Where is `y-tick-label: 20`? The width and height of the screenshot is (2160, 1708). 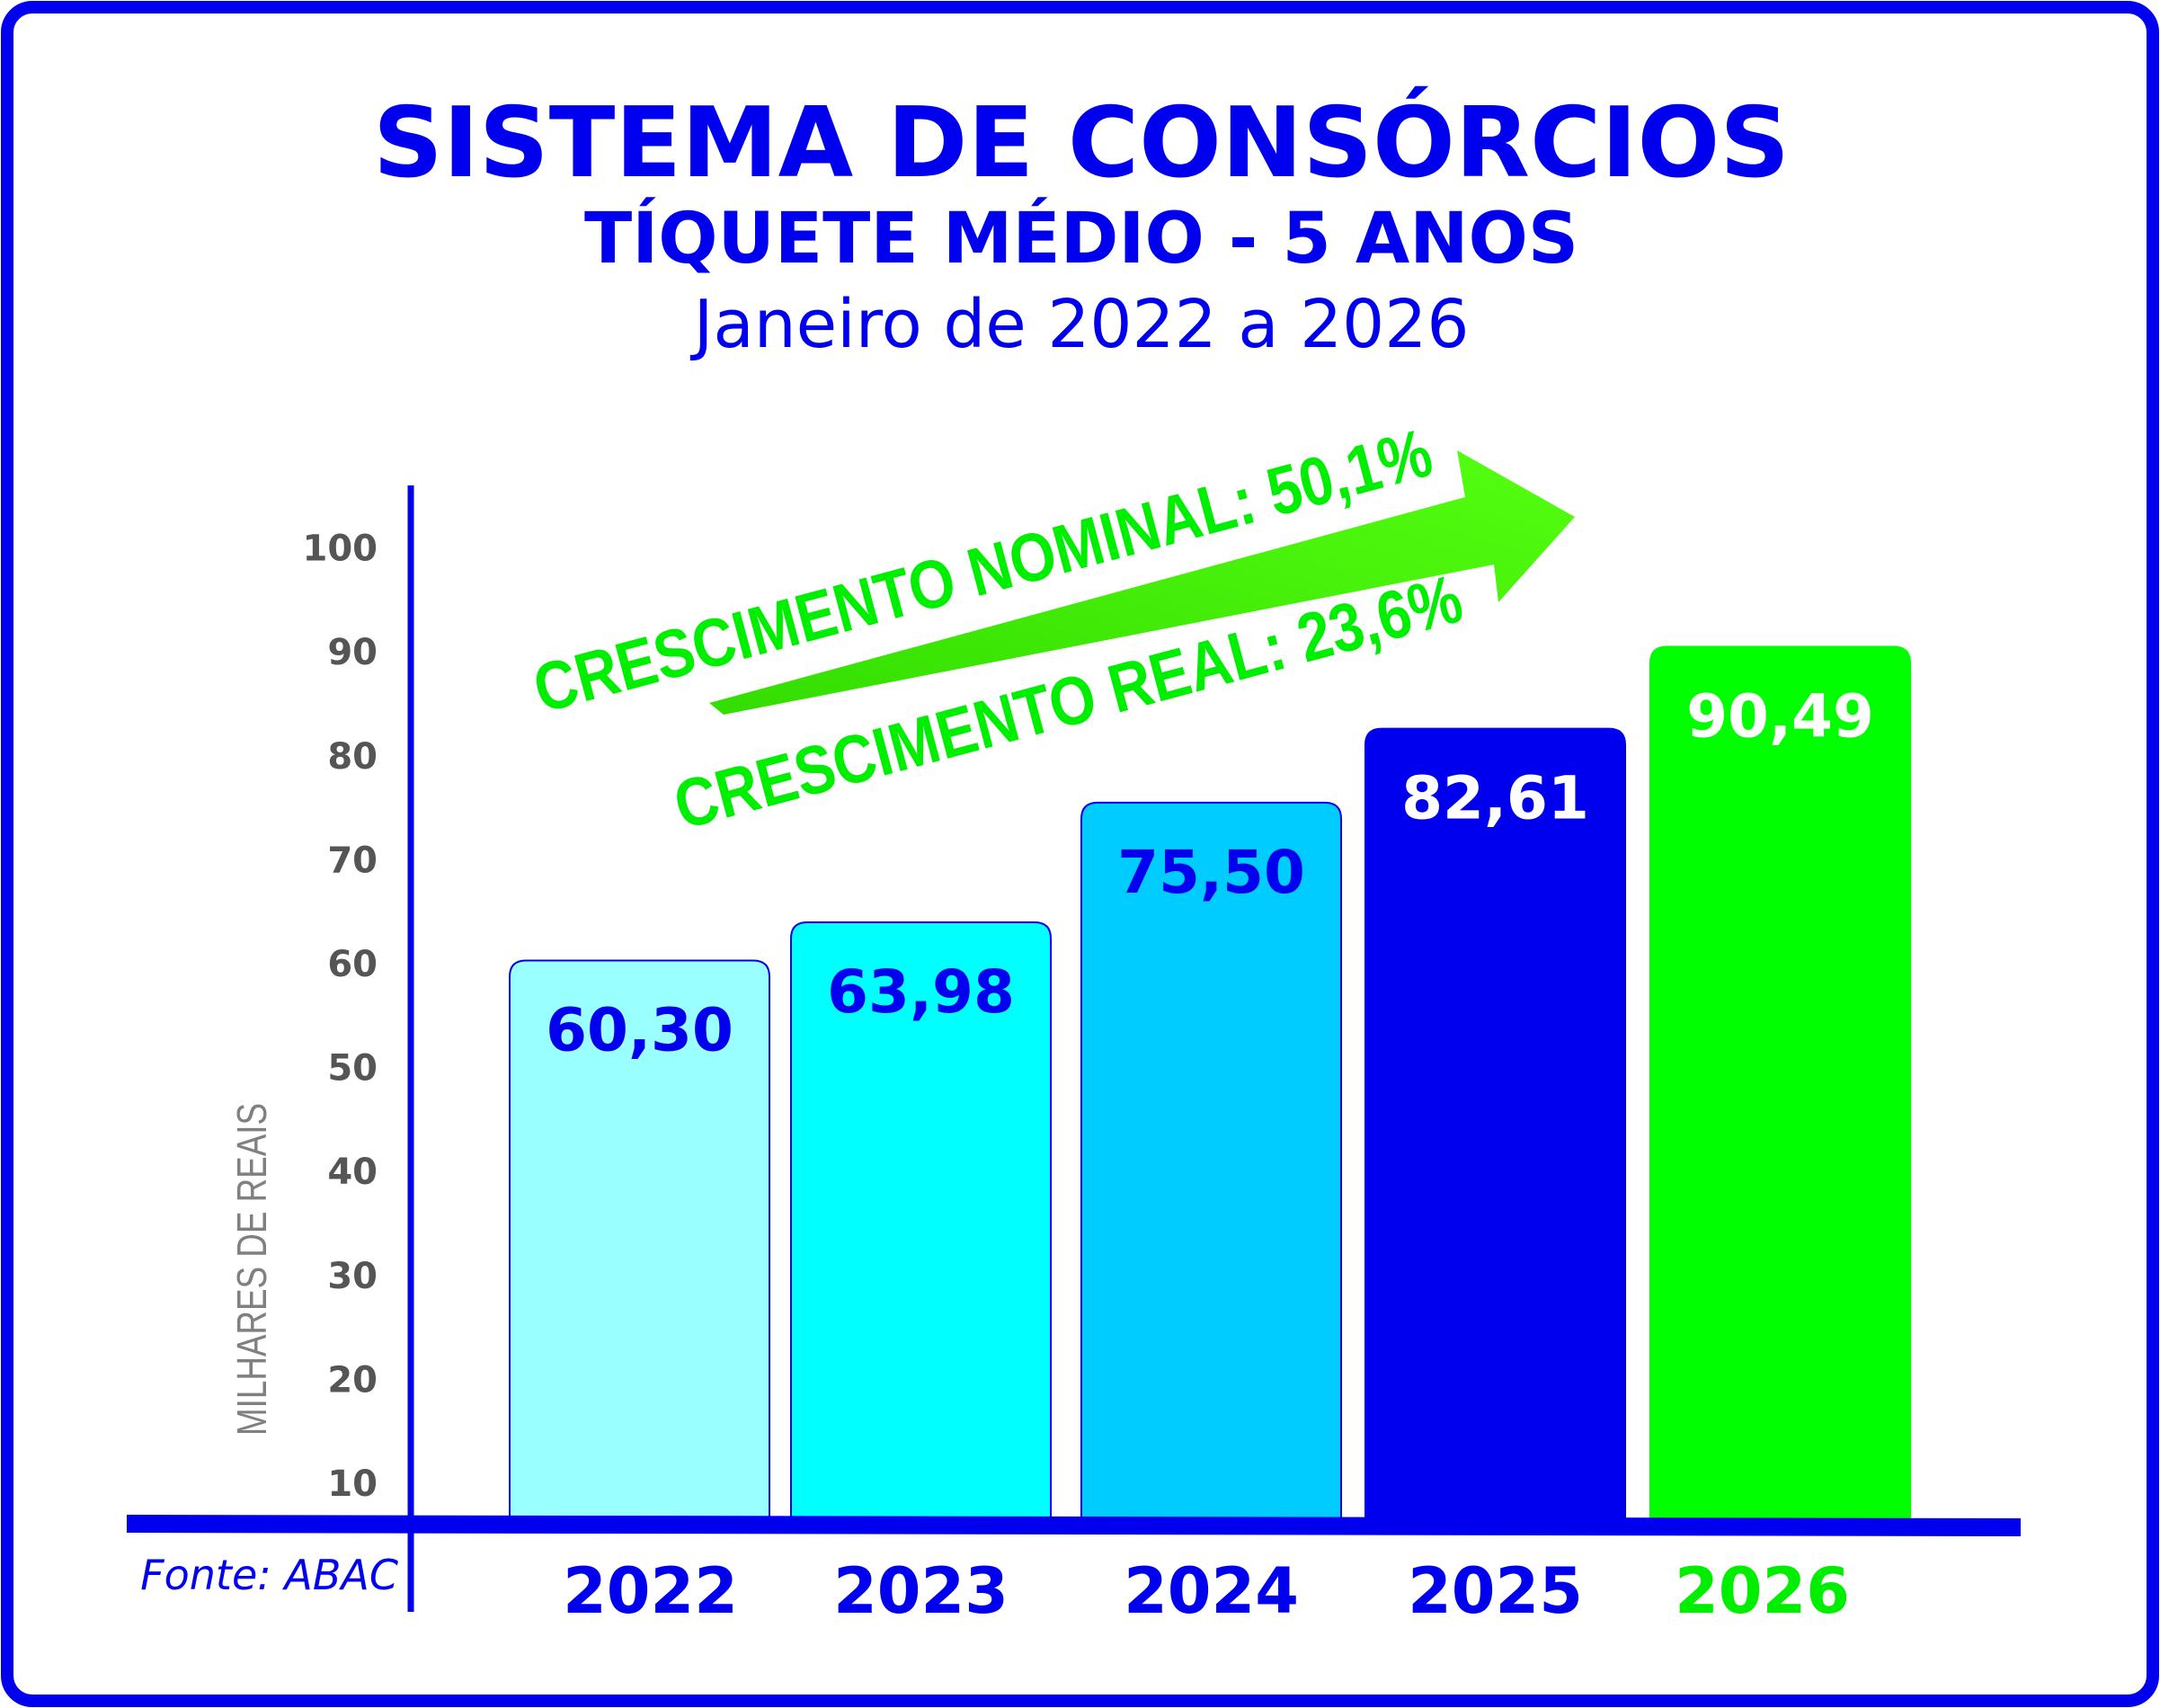 y-tick-label: 20 is located at coordinates (352, 1380).